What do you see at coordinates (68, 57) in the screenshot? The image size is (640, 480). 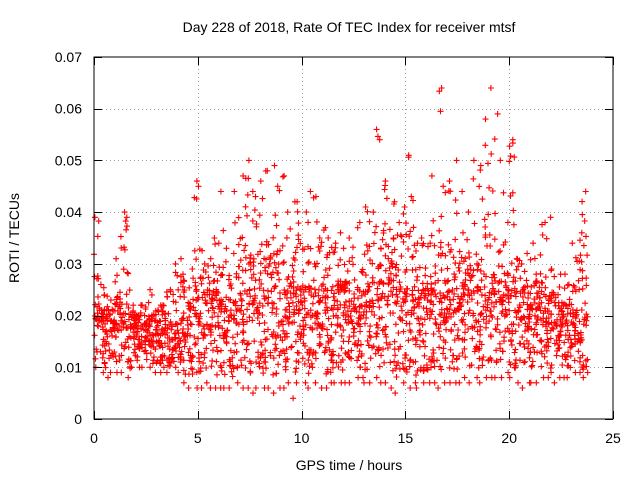 I see `y-tick-label: 0.07` at bounding box center [68, 57].